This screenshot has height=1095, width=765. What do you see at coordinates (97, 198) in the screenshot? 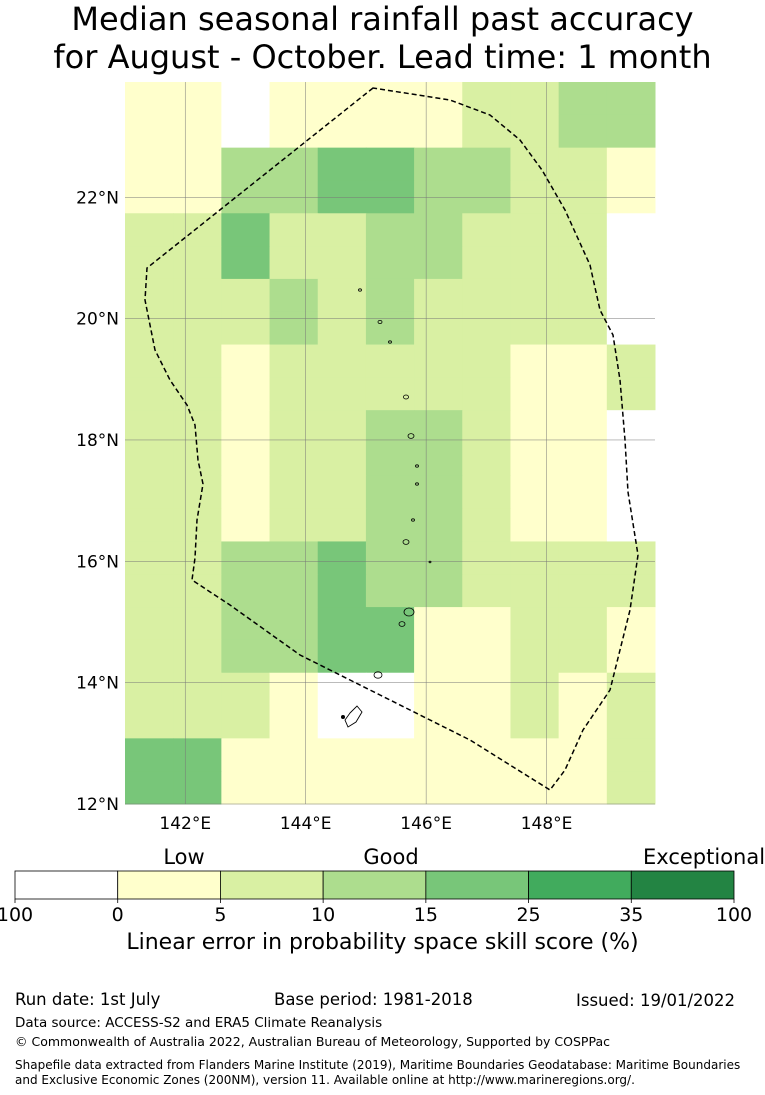
I see `lat-tick-label: 22°N` at bounding box center [97, 198].